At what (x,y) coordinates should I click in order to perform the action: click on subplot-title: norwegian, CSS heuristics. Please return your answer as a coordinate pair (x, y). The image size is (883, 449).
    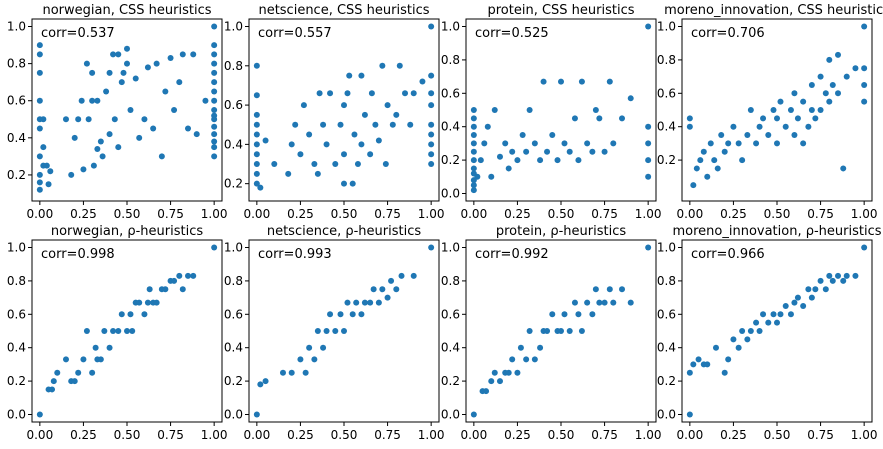
    Looking at the image, I should click on (126, 10).